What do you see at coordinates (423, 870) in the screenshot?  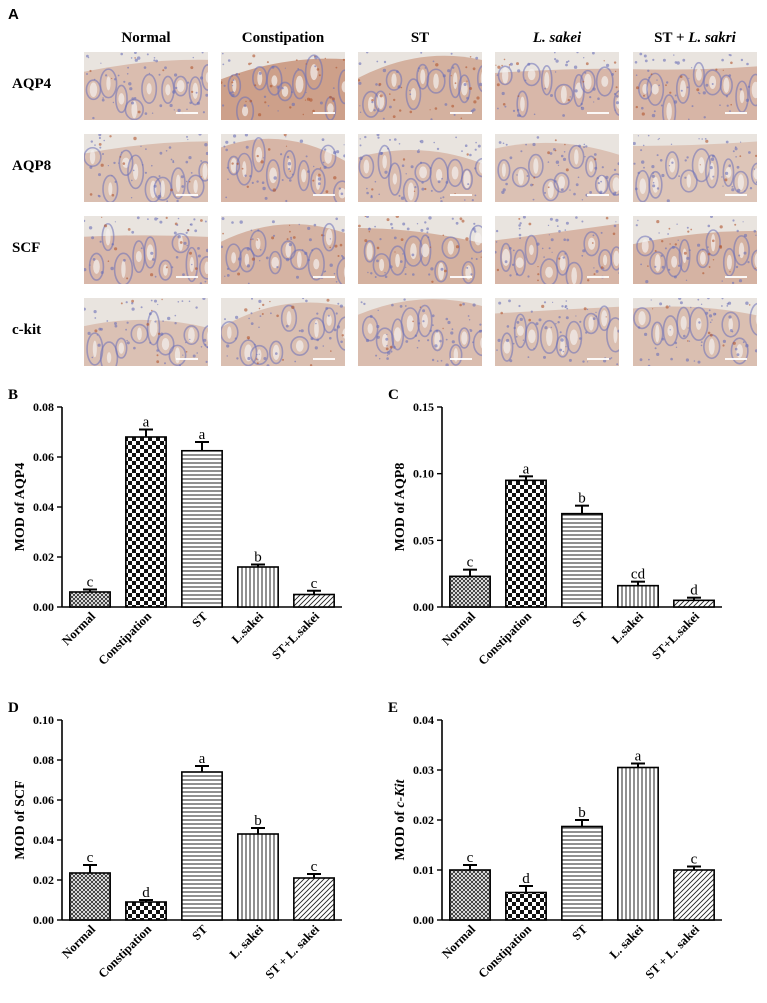 I see `y-tick-label: 0.01` at bounding box center [423, 870].